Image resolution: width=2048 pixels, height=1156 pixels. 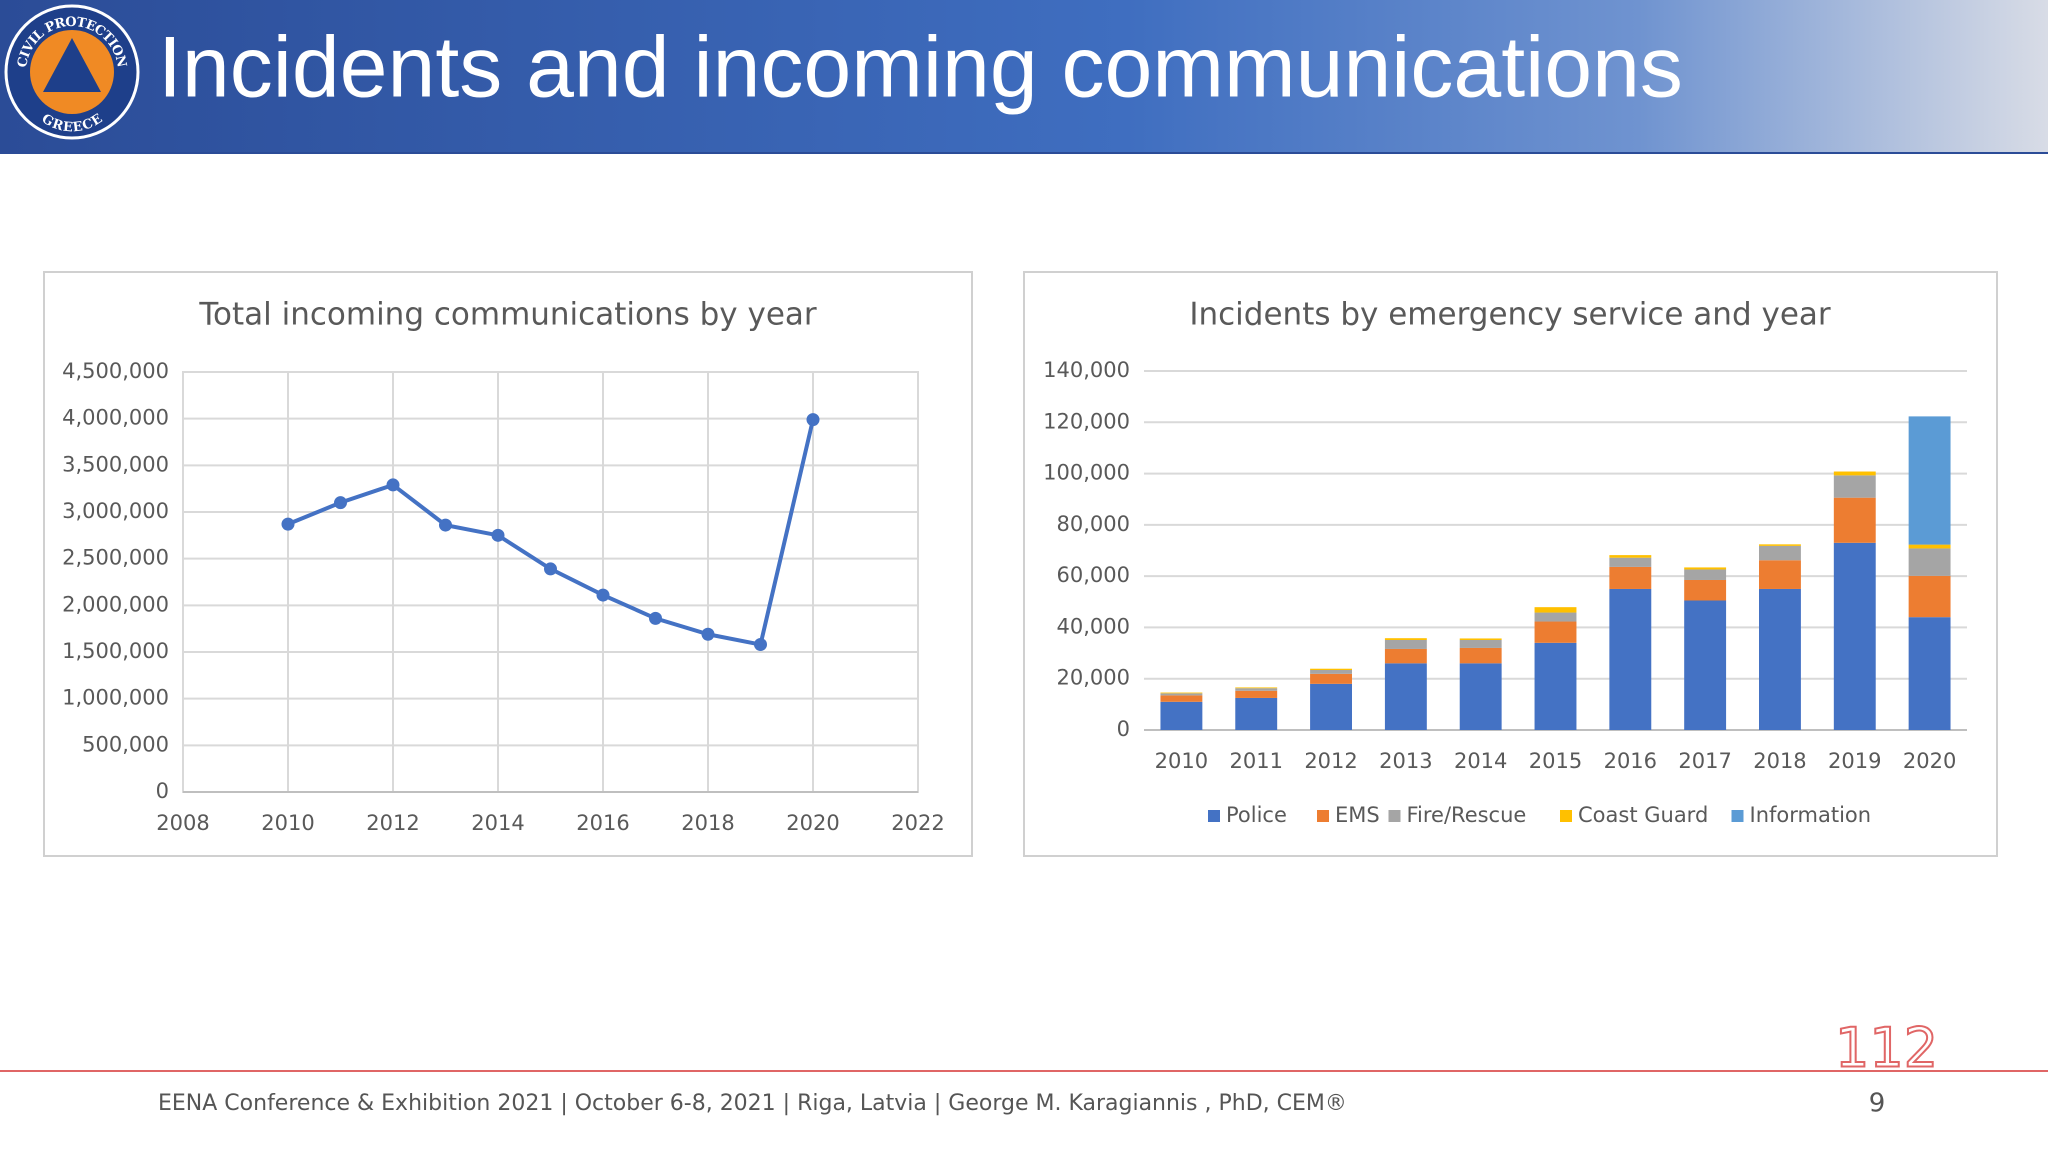 I want to click on y-tick-label: 1,500,000, so click(x=115, y=651).